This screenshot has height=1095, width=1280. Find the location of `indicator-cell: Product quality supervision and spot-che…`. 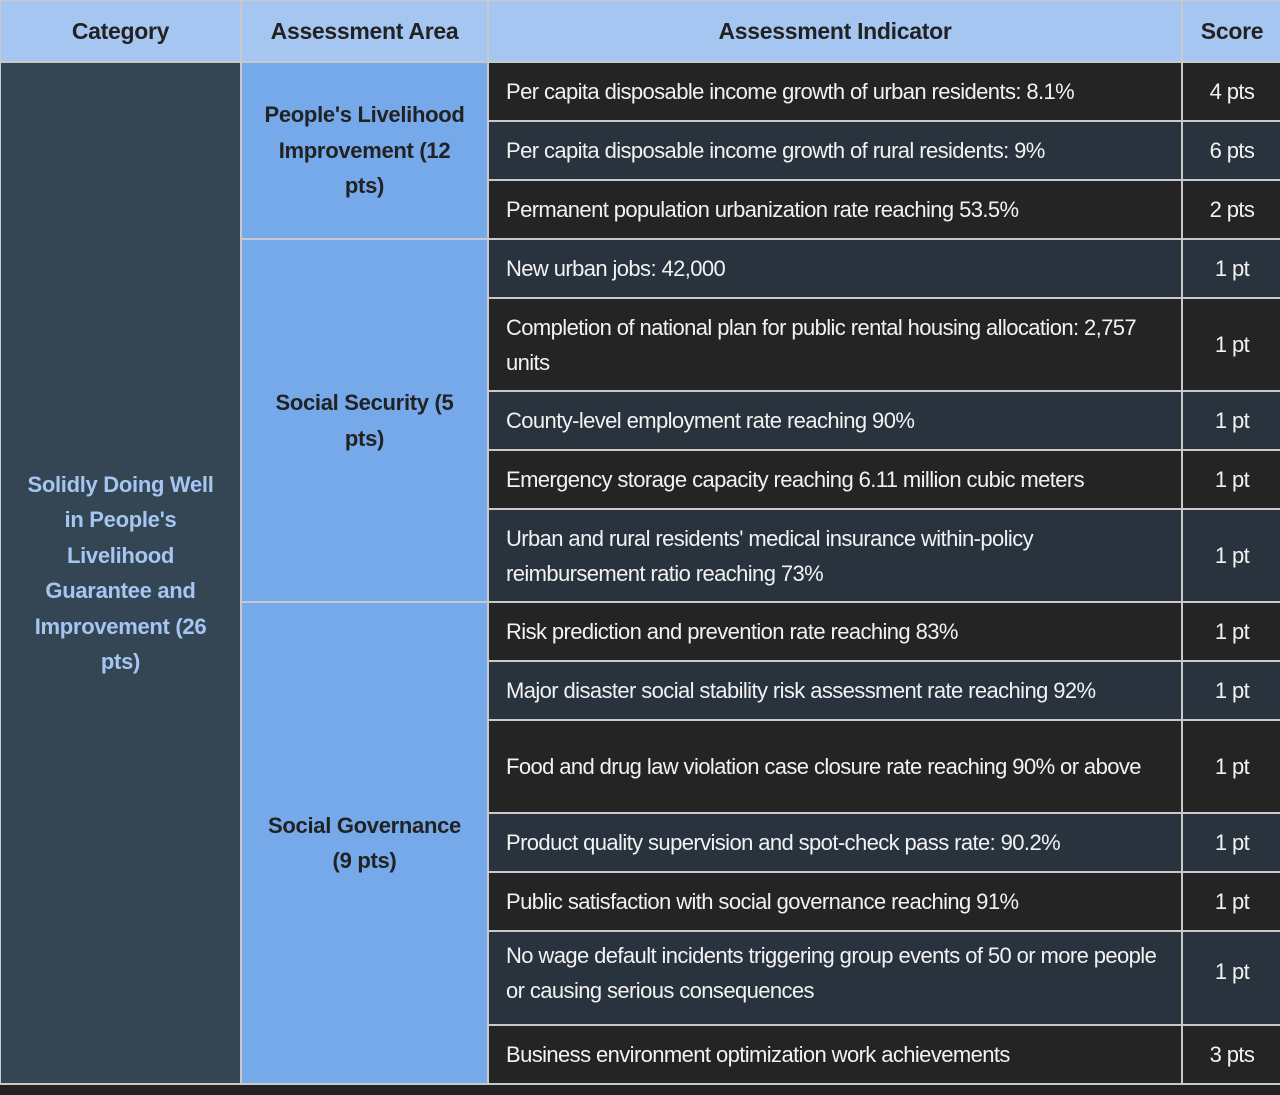

indicator-cell: Product quality supervision and spot-che… is located at coordinates (835, 842).